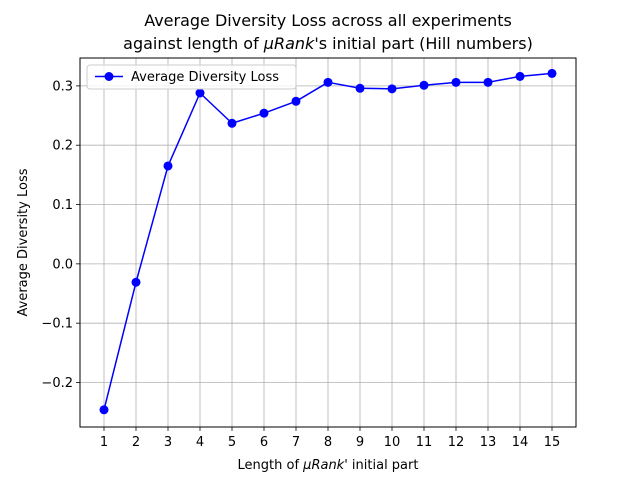  I want to click on x-axis-ticks: 1 2 3 4 5 6 7 8 9 10 11 12 13 14 15, so click(330, 438).